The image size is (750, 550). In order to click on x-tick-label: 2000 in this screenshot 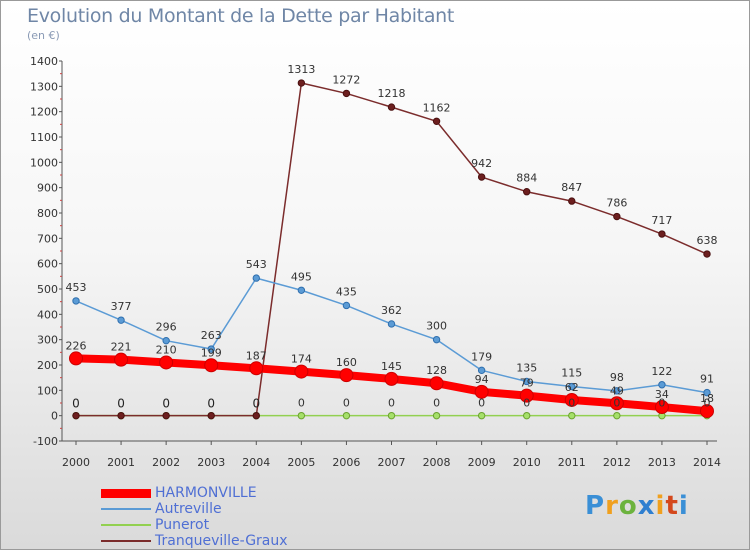, I will do `click(76, 462)`.